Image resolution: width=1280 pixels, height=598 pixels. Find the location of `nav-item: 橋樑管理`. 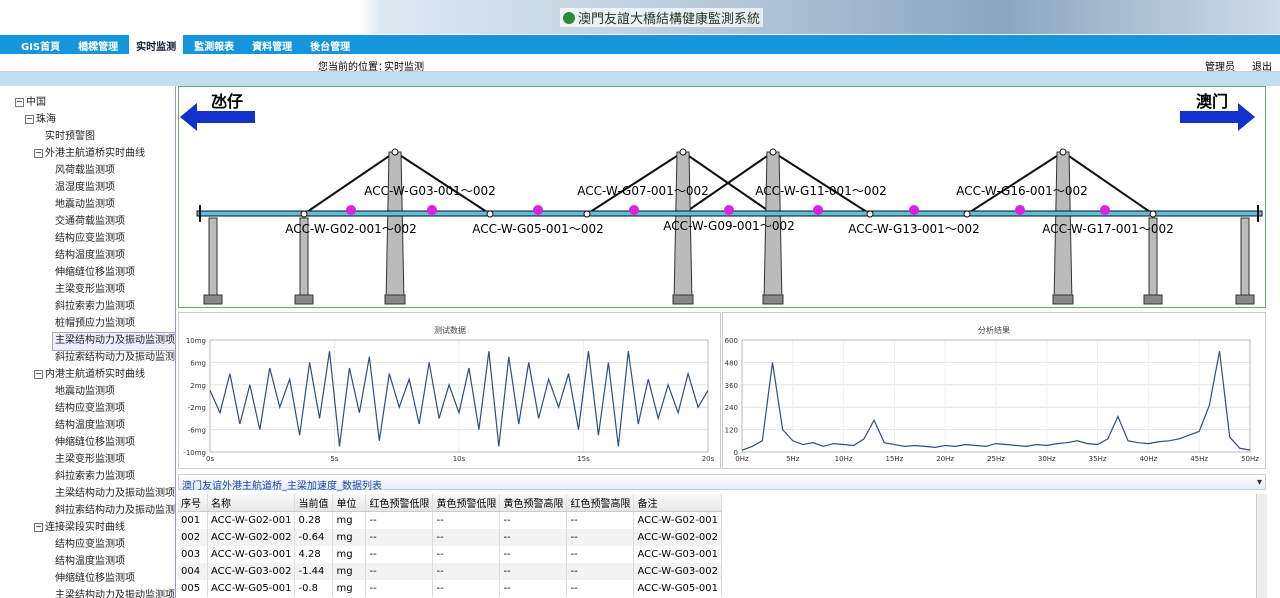

nav-item: 橋樑管理 is located at coordinates (98, 47).